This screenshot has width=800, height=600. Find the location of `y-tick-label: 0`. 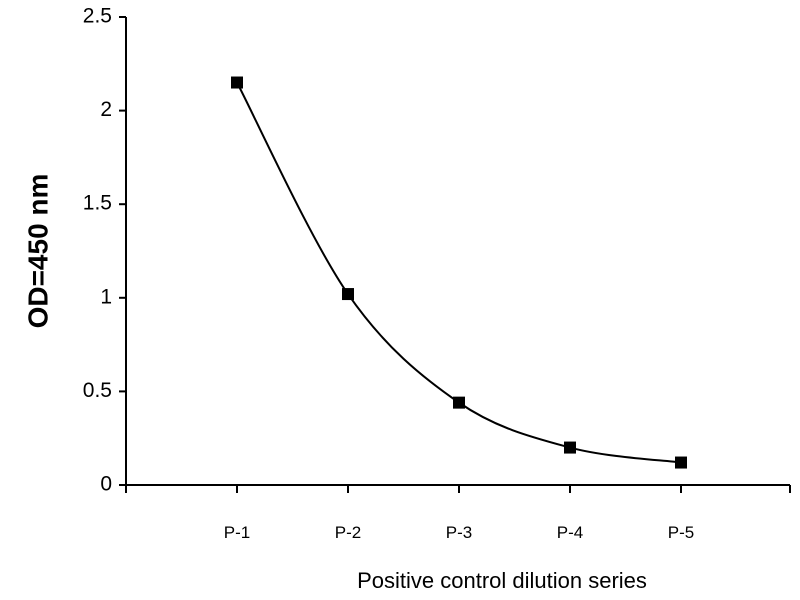

y-tick-label: 0 is located at coordinates (106, 484).